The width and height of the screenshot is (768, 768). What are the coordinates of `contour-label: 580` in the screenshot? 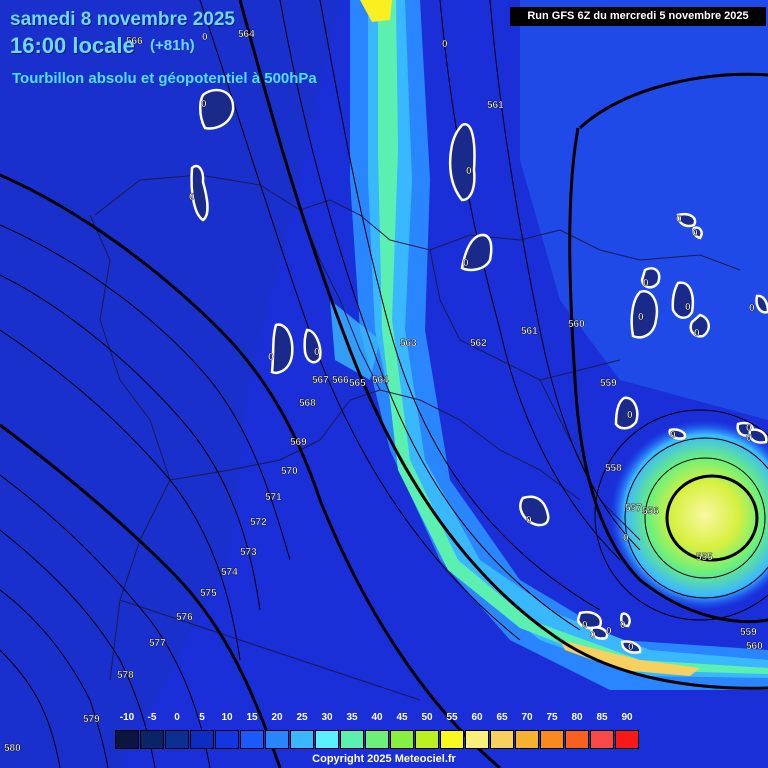 It's located at (12, 748).